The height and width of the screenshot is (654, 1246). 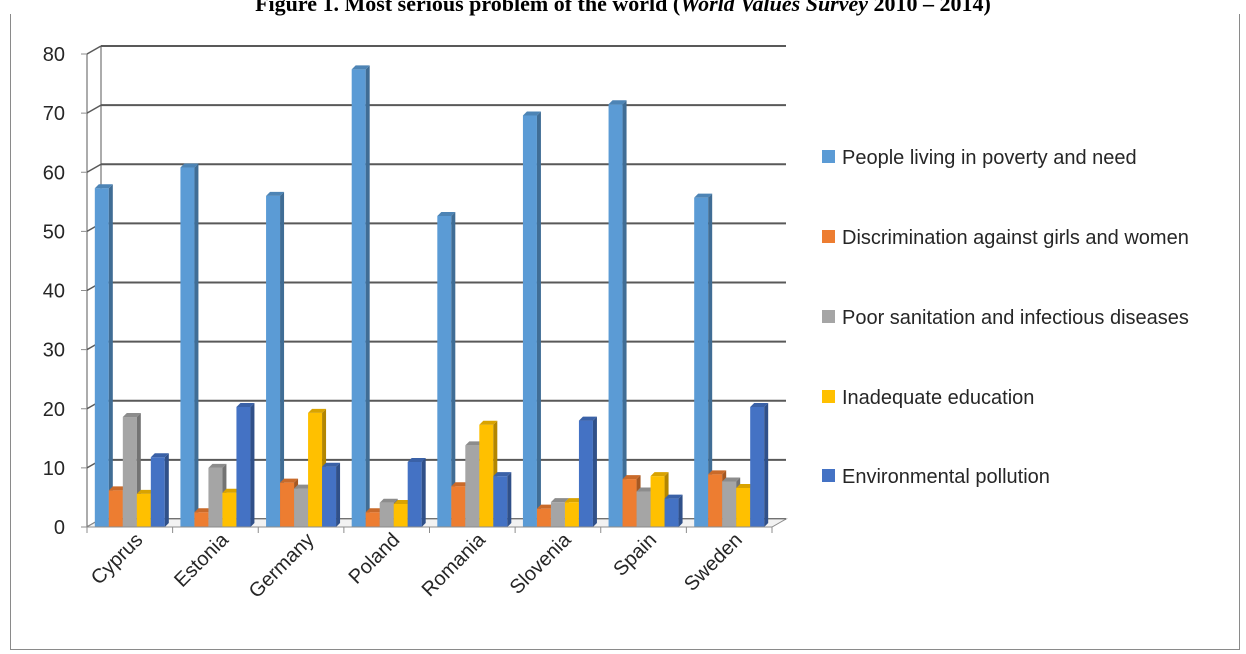 I want to click on legend-item: People living in poverty and need, so click(x=1022, y=158).